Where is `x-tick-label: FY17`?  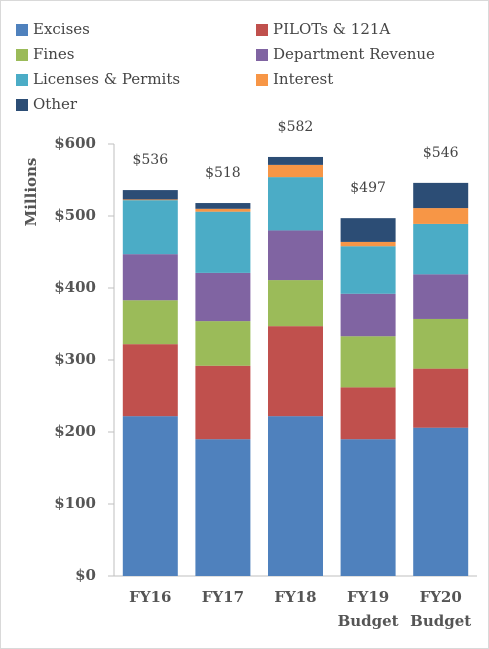 x-tick-label: FY17 is located at coordinates (223, 597).